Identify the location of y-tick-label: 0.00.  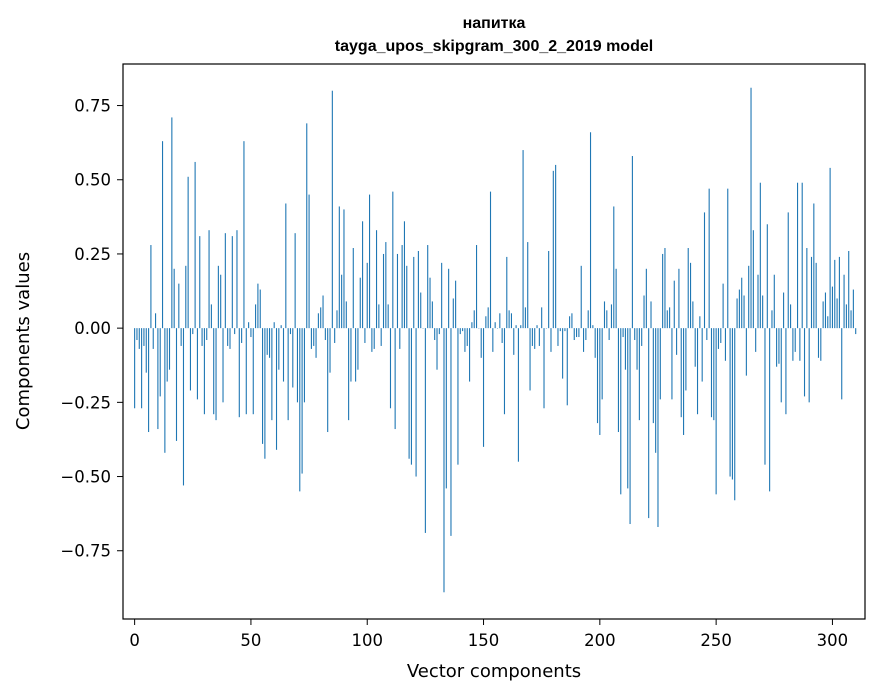
(92, 328).